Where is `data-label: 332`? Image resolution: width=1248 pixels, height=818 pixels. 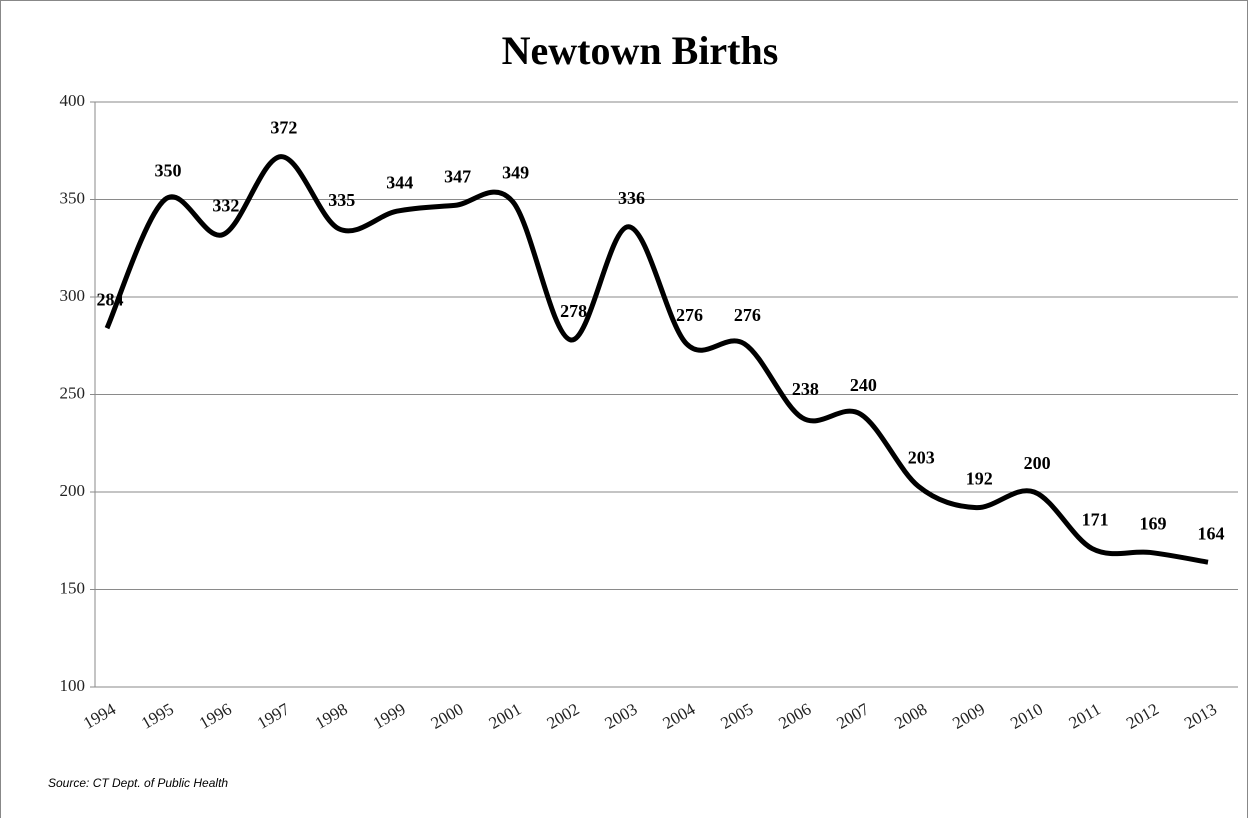 data-label: 332 is located at coordinates (225, 206).